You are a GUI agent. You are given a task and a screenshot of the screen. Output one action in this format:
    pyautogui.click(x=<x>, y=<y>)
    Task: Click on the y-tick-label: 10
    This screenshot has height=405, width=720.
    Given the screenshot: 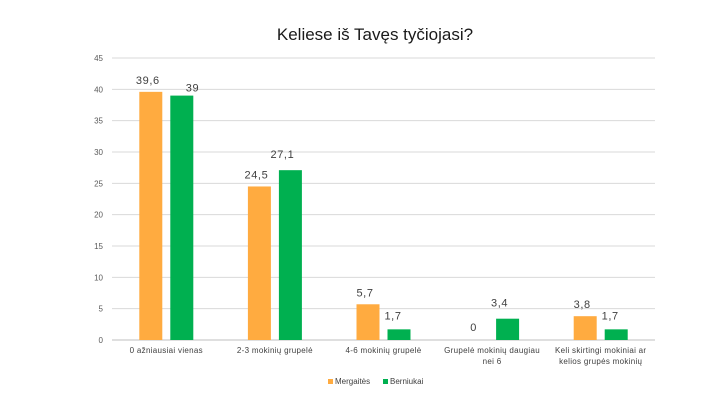 What is the action you would take?
    pyautogui.click(x=98, y=277)
    